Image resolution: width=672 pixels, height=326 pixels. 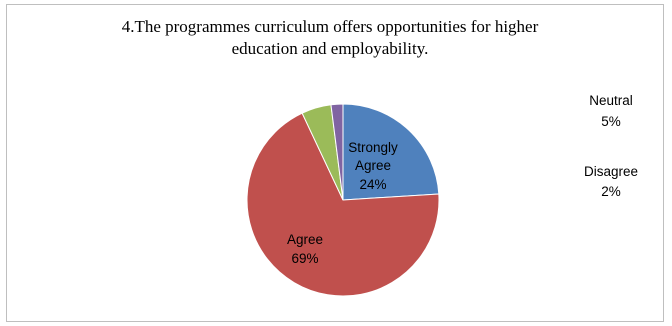 What do you see at coordinates (373, 165) in the screenshot?
I see `slice-label-strongly-agree-line-2: Agree` at bounding box center [373, 165].